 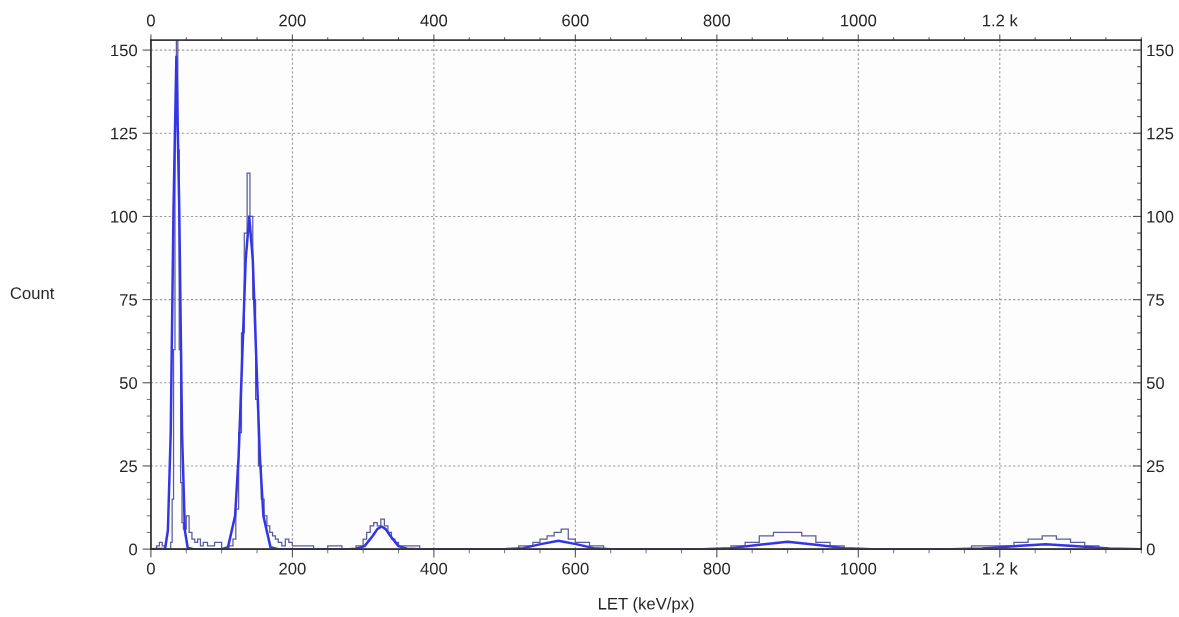 I want to click on x-tick-label: 1000, so click(x=859, y=568).